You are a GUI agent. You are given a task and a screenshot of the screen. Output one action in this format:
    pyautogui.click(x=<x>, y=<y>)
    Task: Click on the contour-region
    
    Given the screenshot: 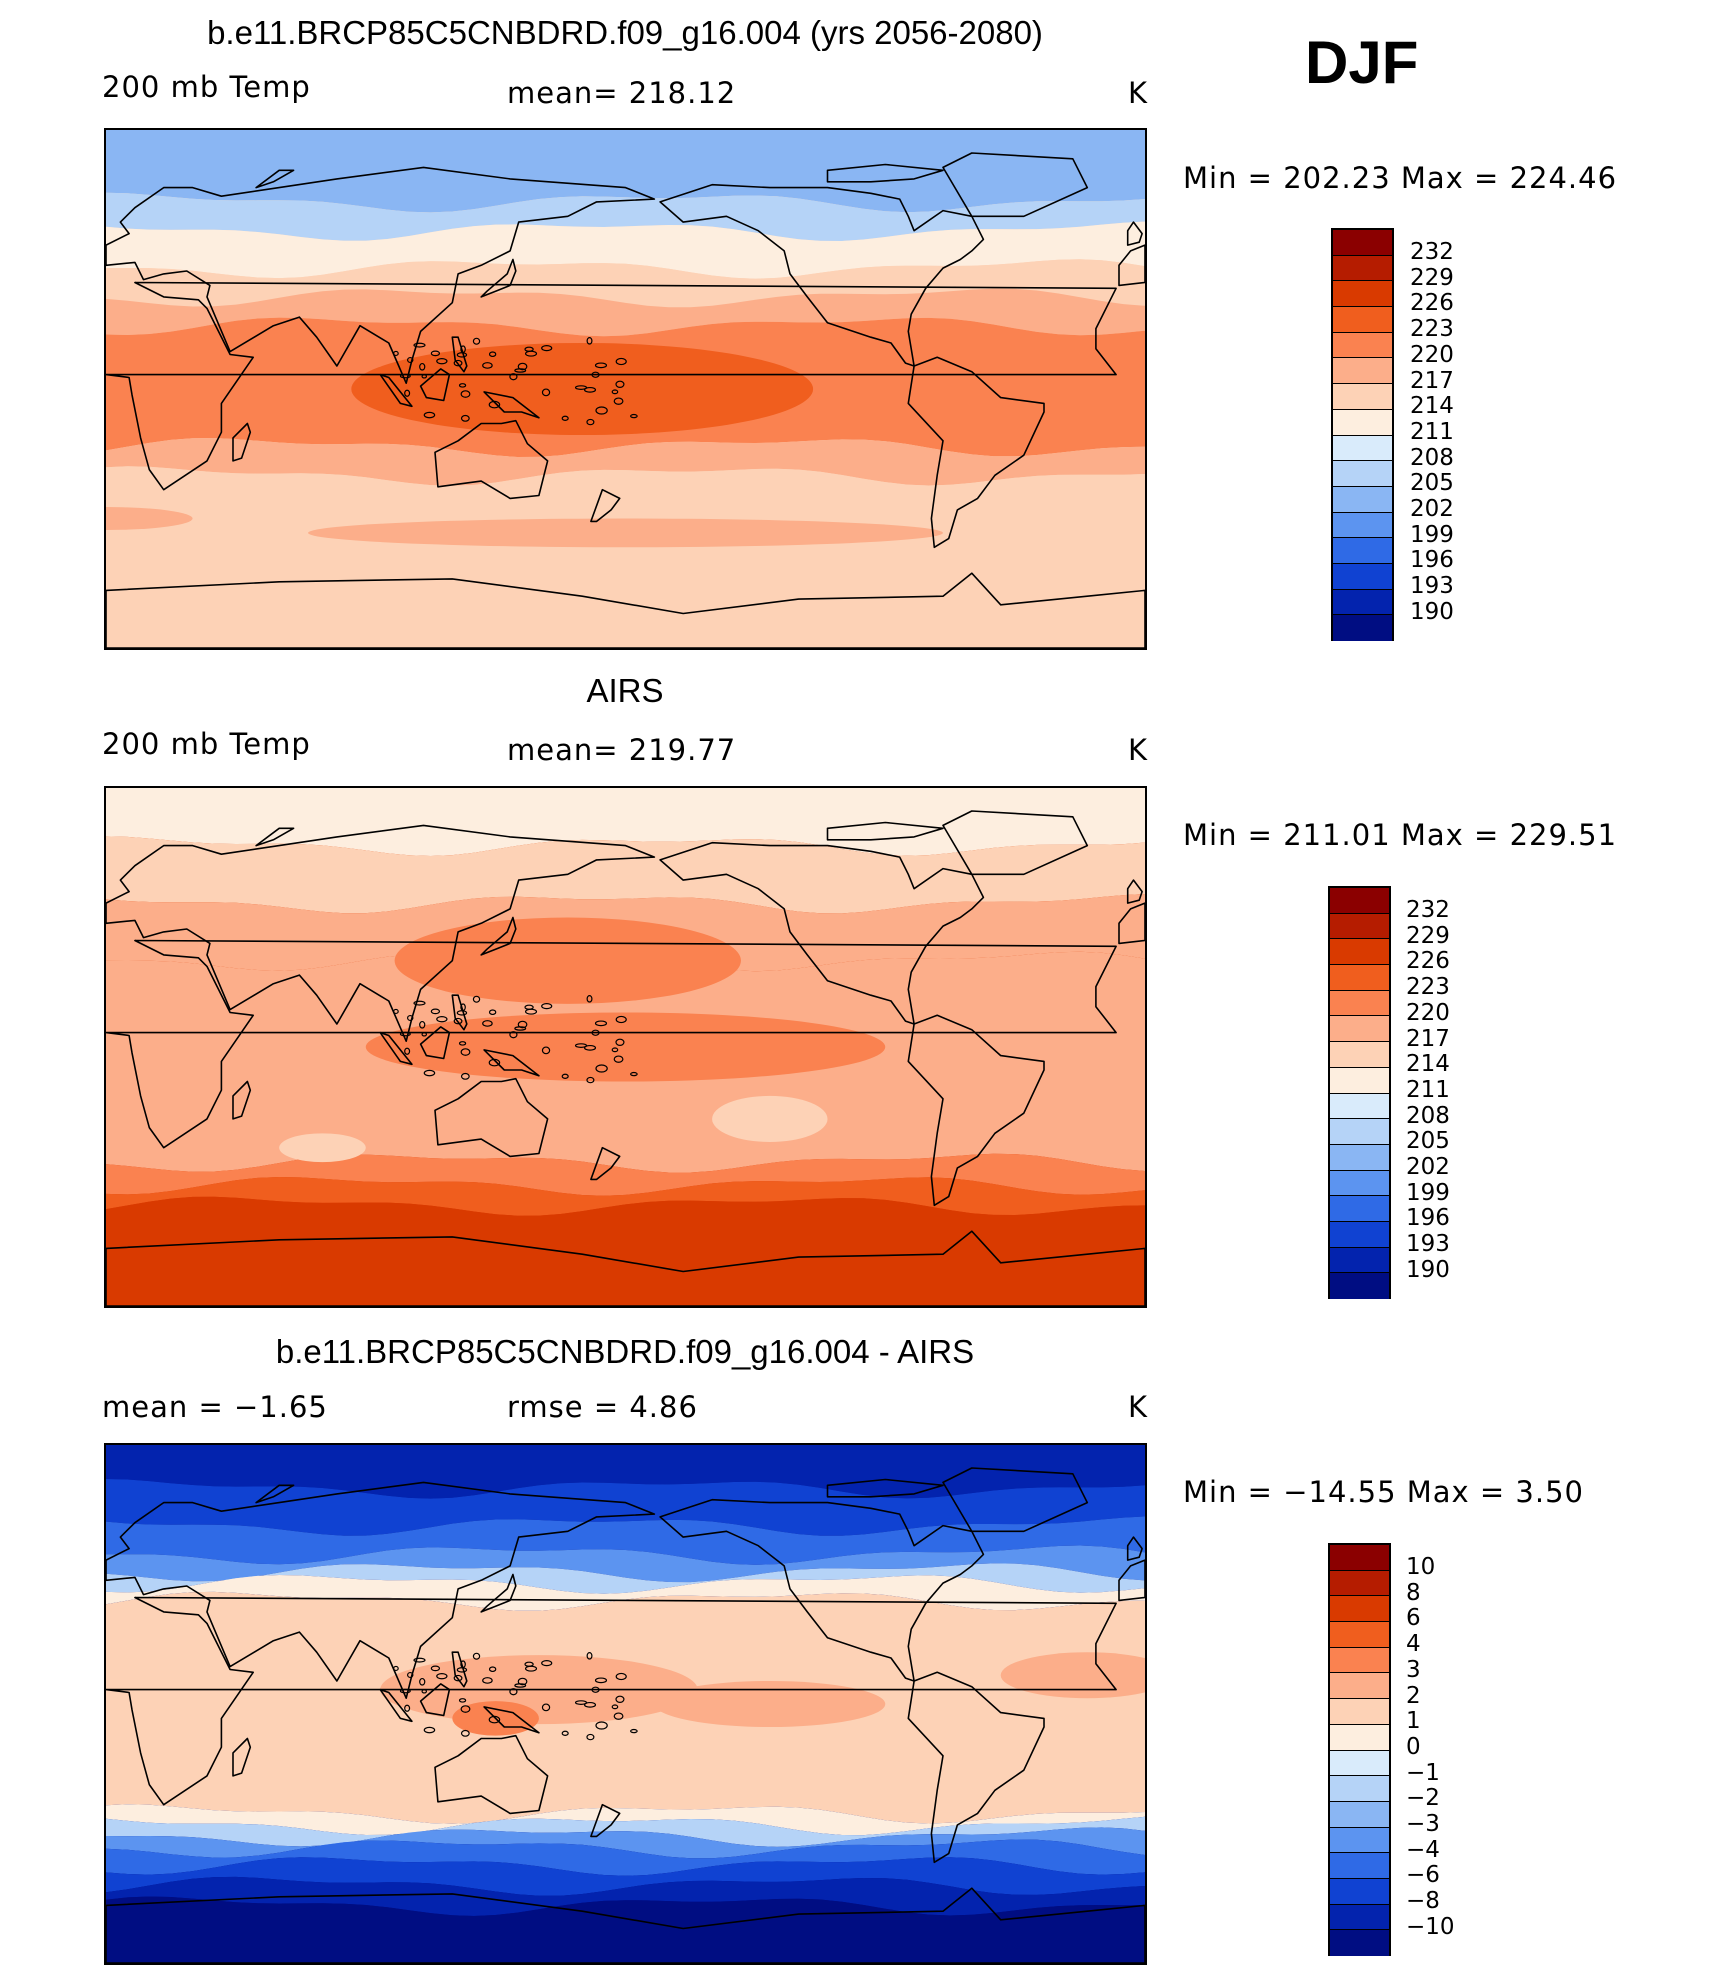 What is the action you would take?
    pyautogui.click(x=322, y=1148)
    